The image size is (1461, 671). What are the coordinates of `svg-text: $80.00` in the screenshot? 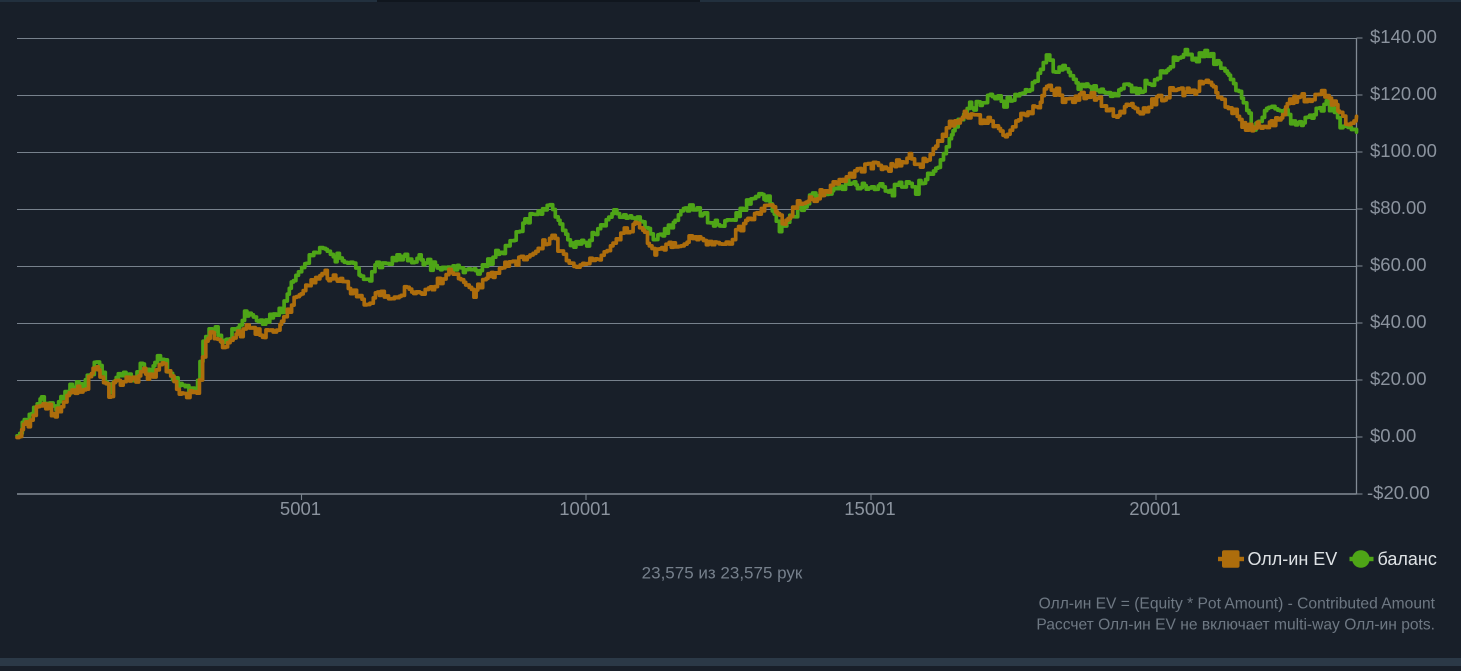 It's located at (1398, 207).